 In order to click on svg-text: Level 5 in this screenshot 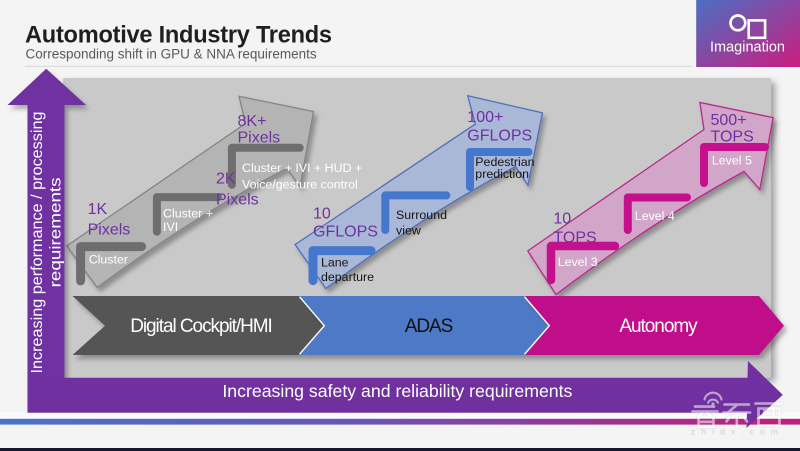, I will do `click(732, 161)`.